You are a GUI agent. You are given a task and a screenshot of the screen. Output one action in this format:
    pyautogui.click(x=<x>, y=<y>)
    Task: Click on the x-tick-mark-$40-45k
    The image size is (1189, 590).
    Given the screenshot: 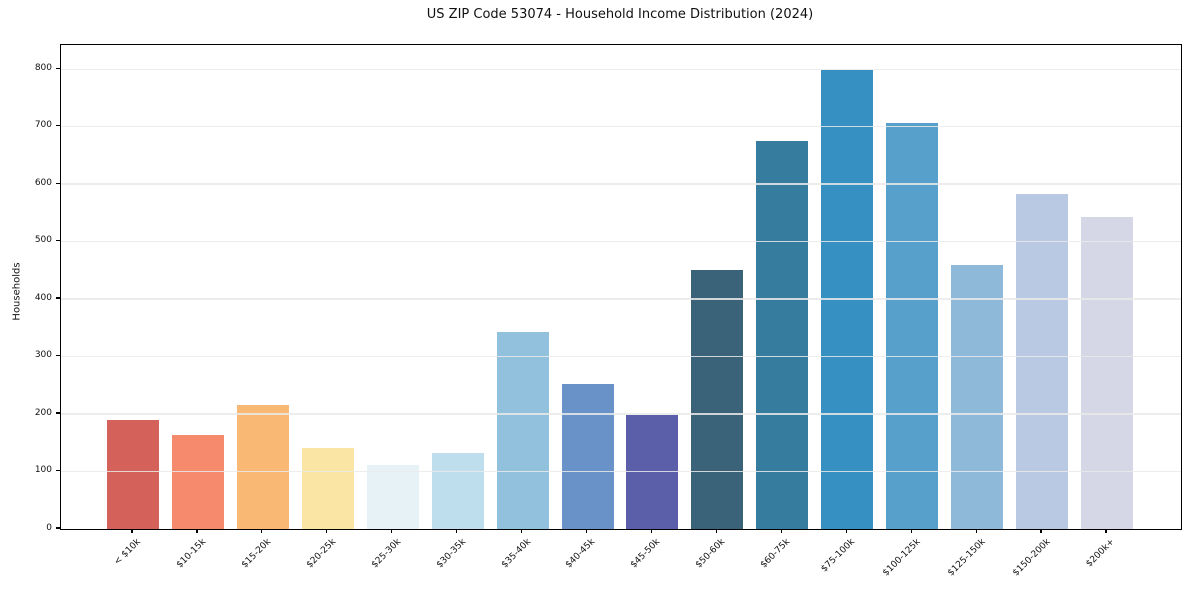 What is the action you would take?
    pyautogui.click(x=586, y=531)
    